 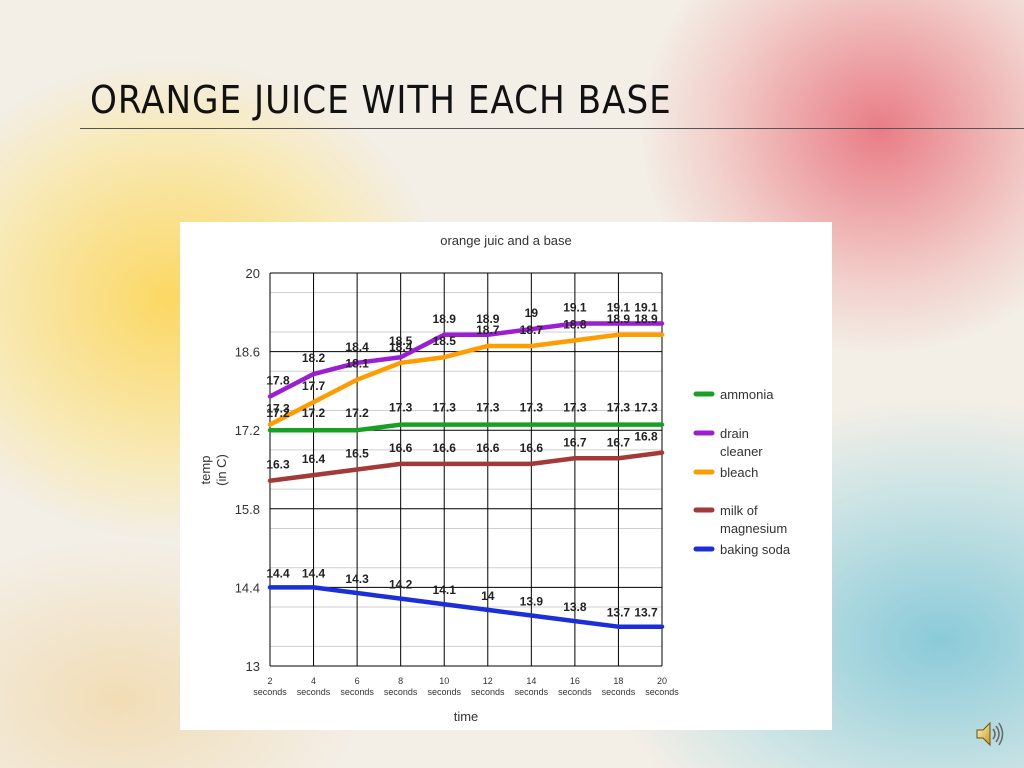 I want to click on legend-label: milk of magnesium, so click(x=753, y=519).